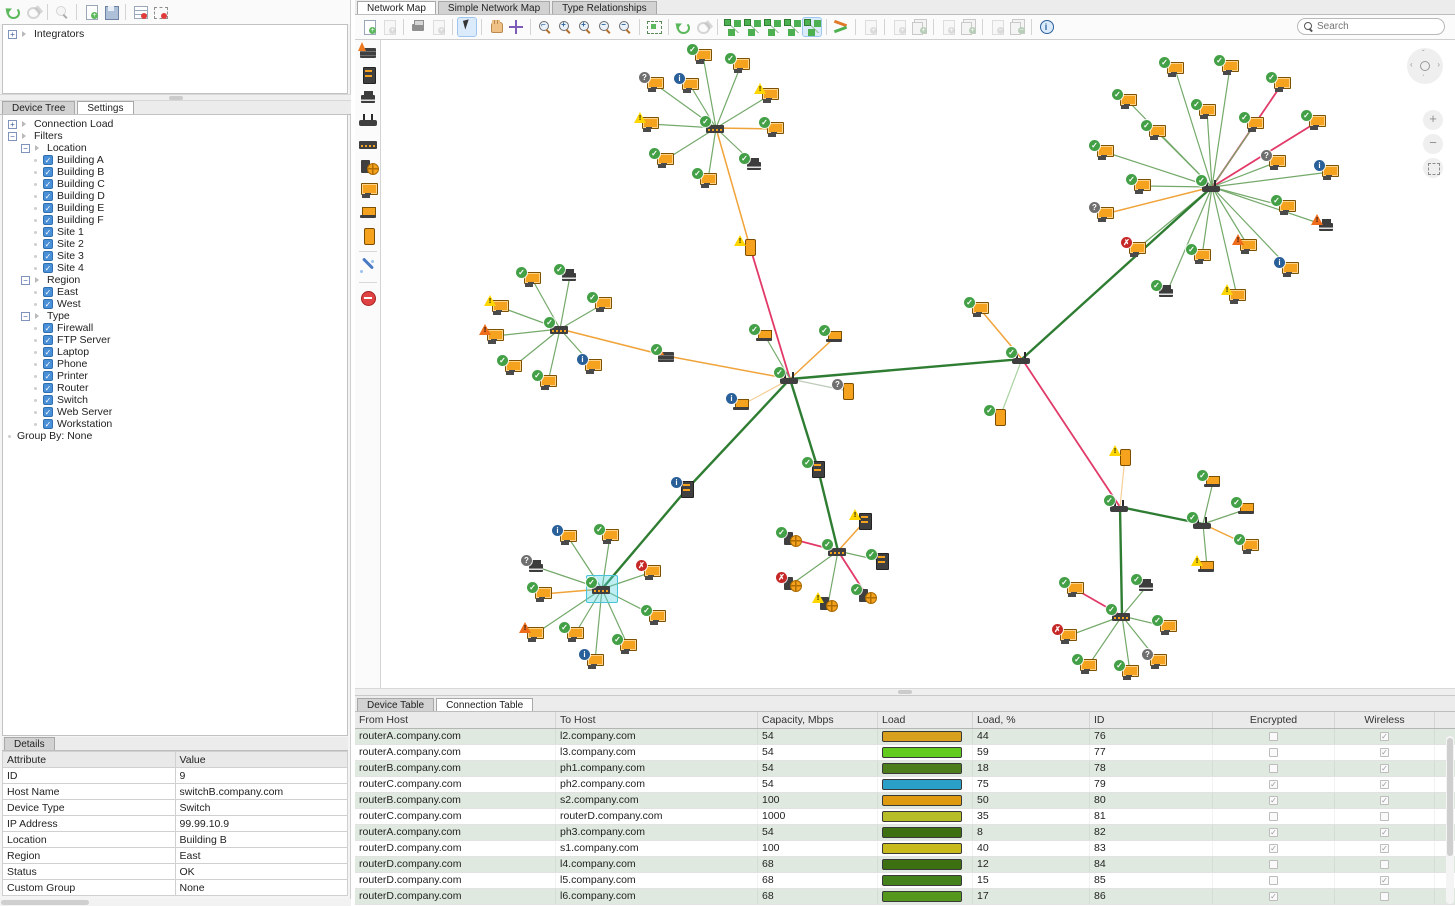 The image size is (1455, 906). What do you see at coordinates (1046, 27) in the screenshot?
I see `info-icon` at bounding box center [1046, 27].